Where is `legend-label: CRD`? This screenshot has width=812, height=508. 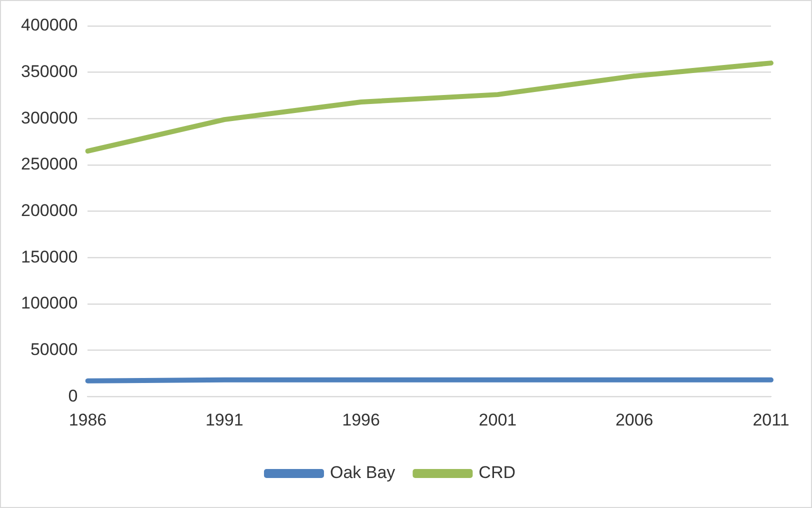 legend-label: CRD is located at coordinates (497, 472).